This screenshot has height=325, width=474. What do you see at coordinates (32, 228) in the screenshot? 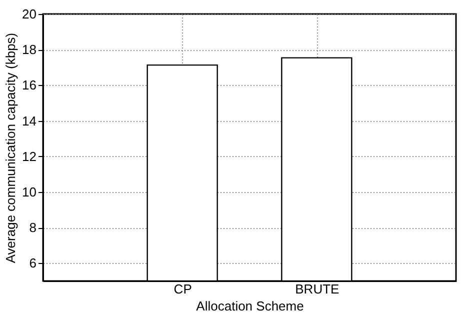
I see `y-tick-label: 8` at bounding box center [32, 228].